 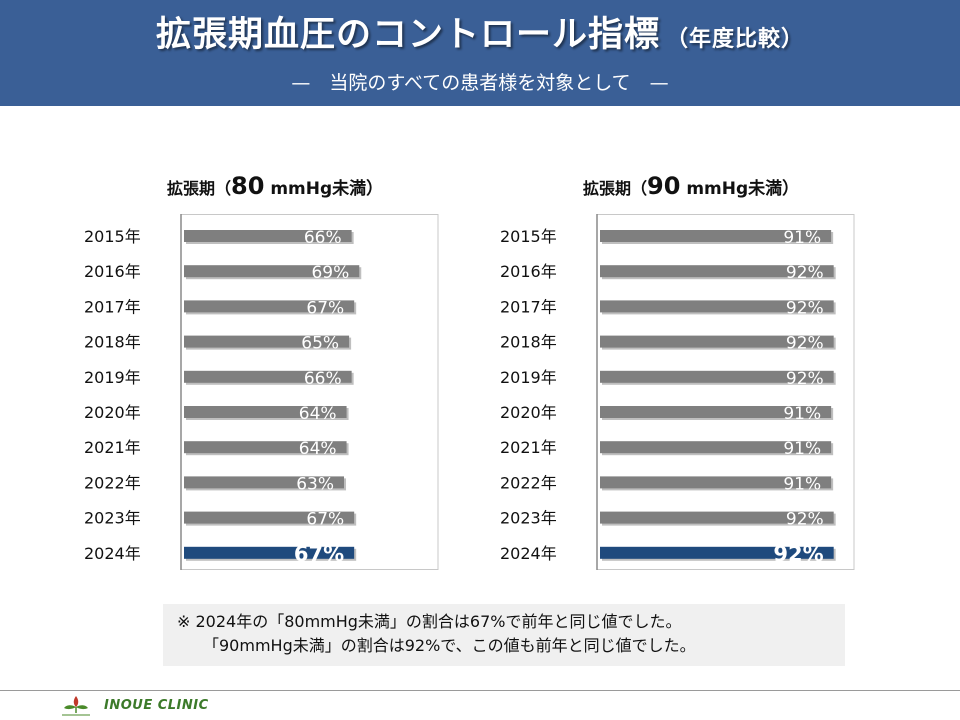 I want to click on note-line-2: 「90mmHg未満」の割合は92%で、この値も前年と同じ値でした。, so click(x=449, y=645).